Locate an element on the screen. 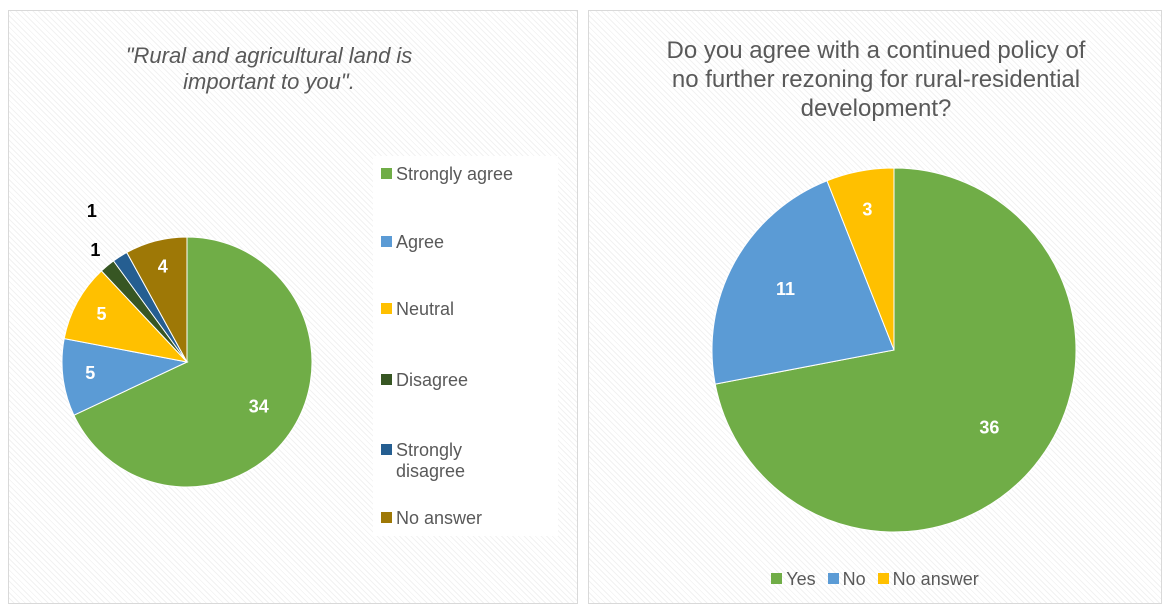 This screenshot has height=612, width=1171. legend-item: Disagree is located at coordinates (456, 380).